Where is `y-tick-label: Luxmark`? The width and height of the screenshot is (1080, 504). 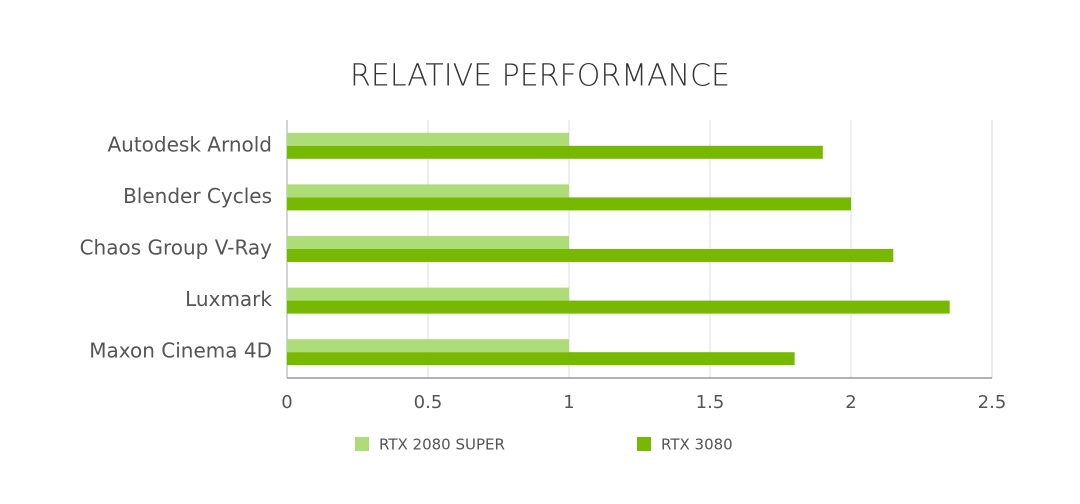
y-tick-label: Luxmark is located at coordinates (228, 299).